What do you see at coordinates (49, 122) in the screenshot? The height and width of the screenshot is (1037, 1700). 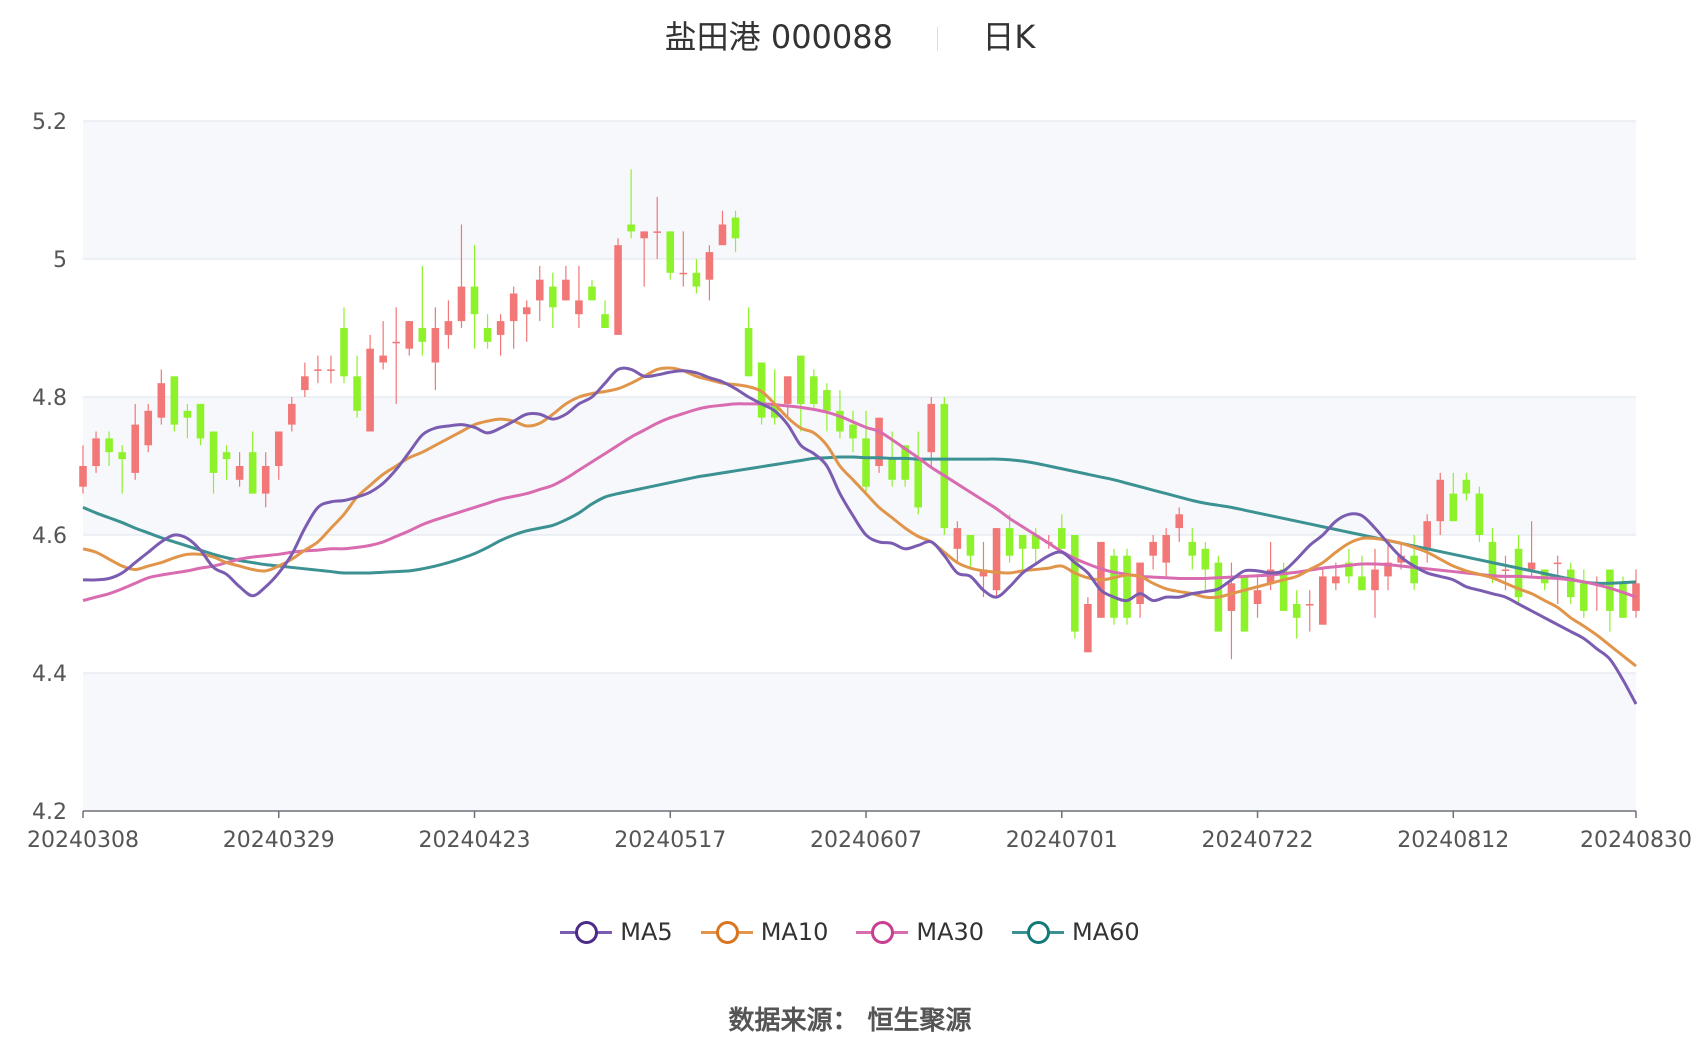 I see `y-tick-label: 5.2` at bounding box center [49, 122].